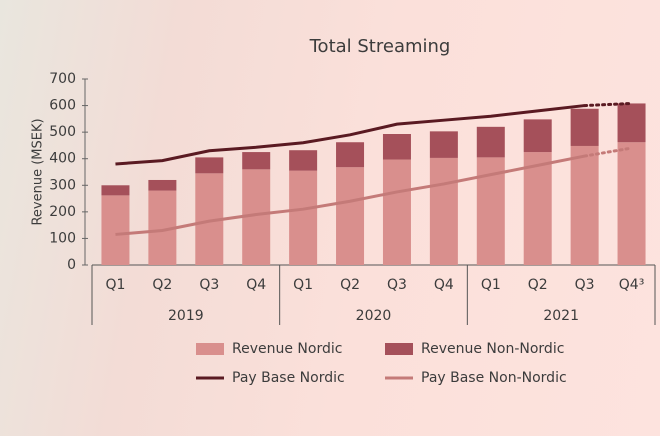  What do you see at coordinates (62, 238) in the screenshot?
I see `y-tick-label: 100` at bounding box center [62, 238].